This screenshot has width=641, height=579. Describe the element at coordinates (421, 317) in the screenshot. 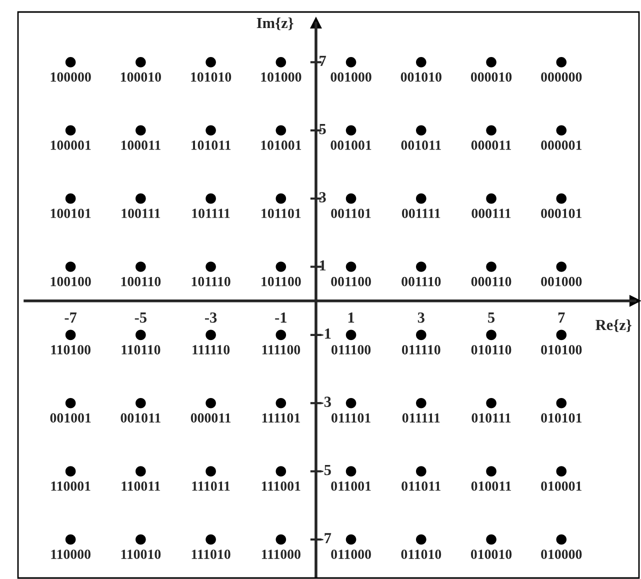

I see `x-tick-label: 3` at that location.